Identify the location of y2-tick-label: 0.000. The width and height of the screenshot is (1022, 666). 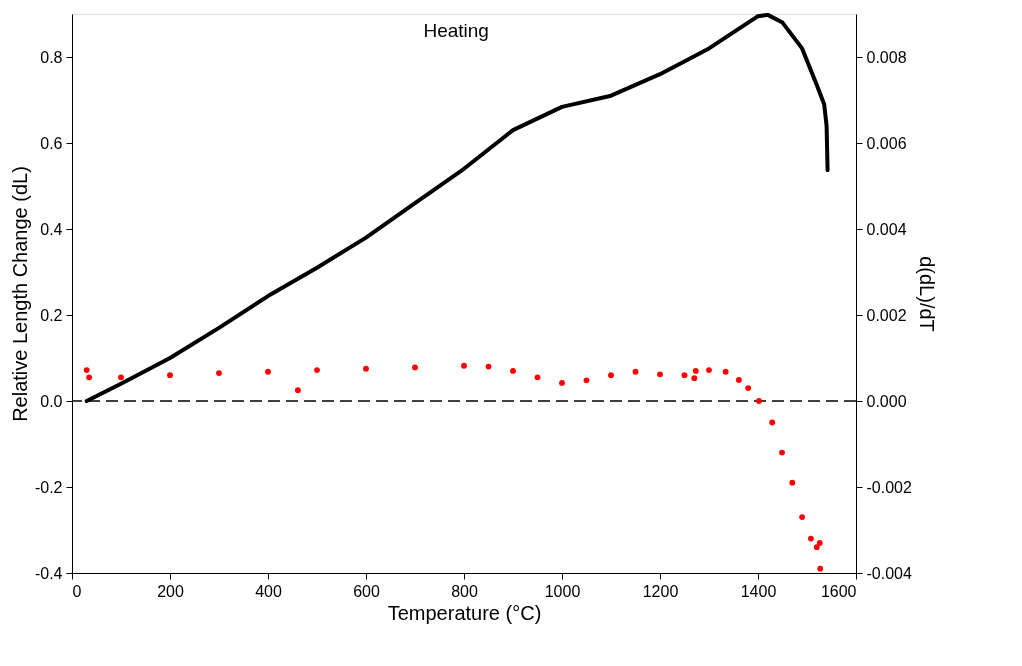
(886, 401).